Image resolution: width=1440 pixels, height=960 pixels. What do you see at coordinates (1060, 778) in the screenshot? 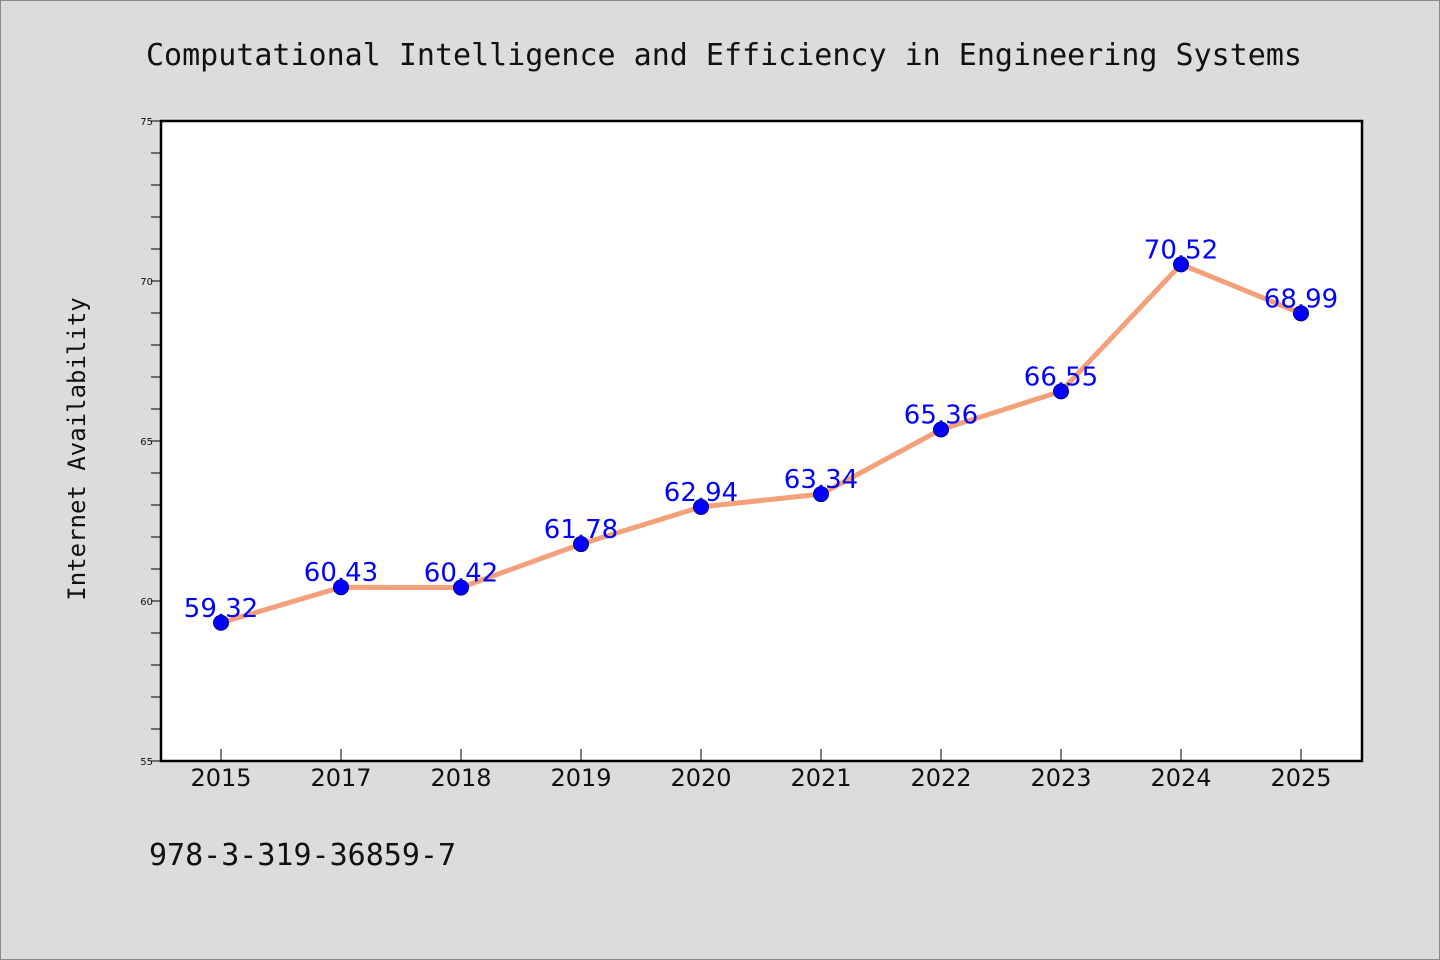
I see `x-tick-label: 2023` at bounding box center [1060, 778].